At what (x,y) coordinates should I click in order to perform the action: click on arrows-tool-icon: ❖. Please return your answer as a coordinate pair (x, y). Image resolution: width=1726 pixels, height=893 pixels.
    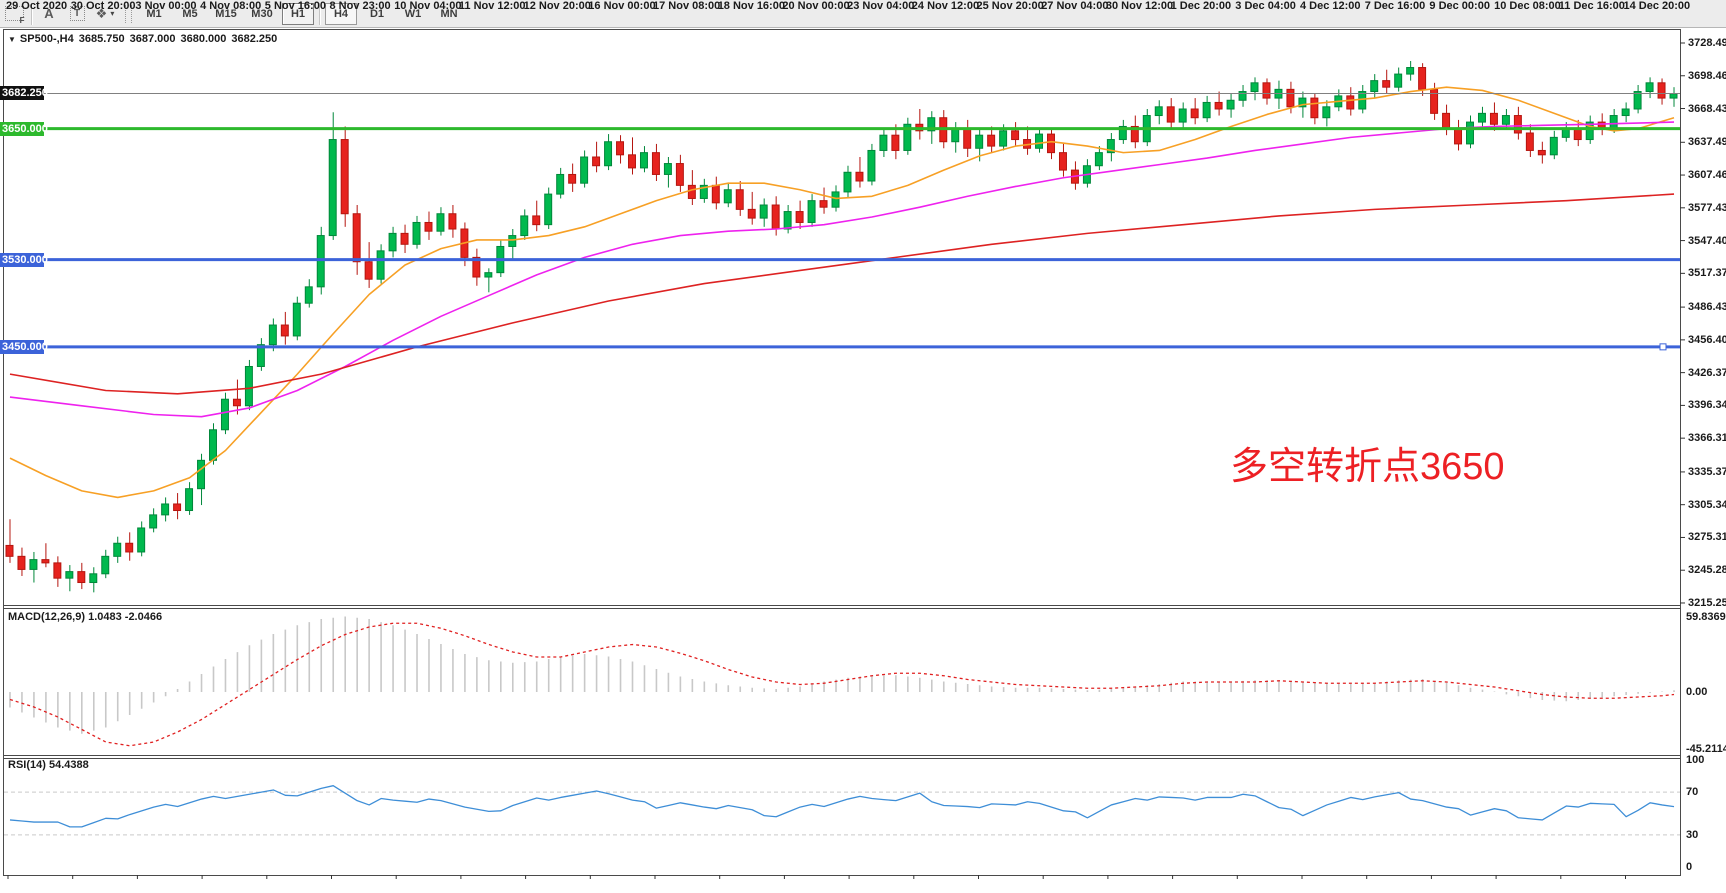
    Looking at the image, I should click on (101, 13).